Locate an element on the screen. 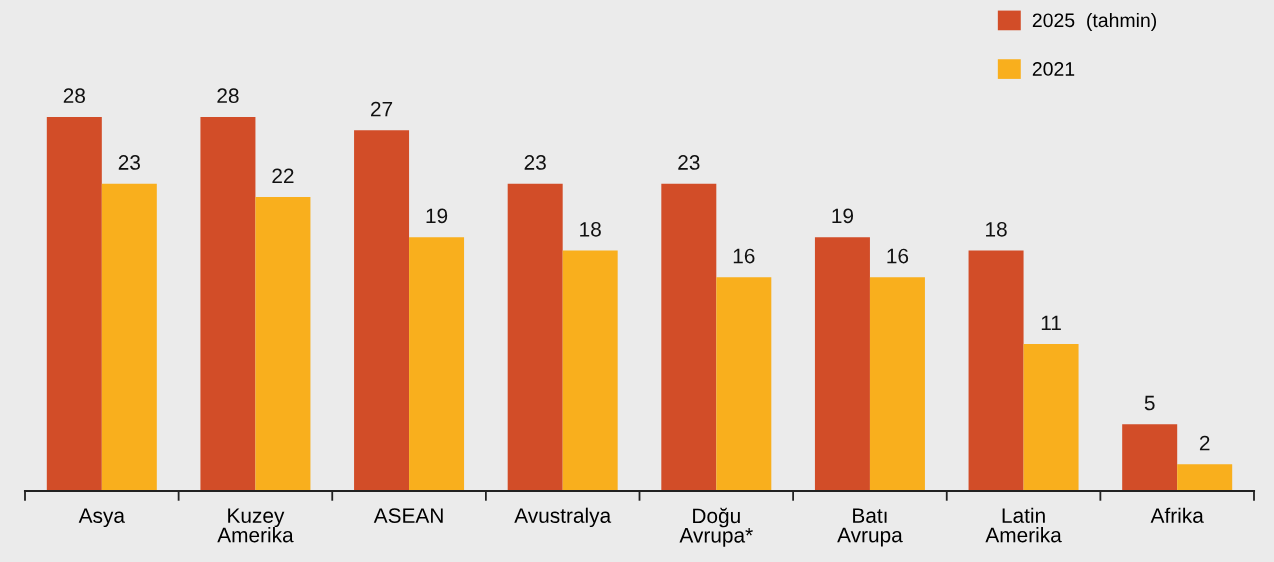 Image resolution: width=1274 pixels, height=562 pixels. data-label: 5 is located at coordinates (1149, 403).